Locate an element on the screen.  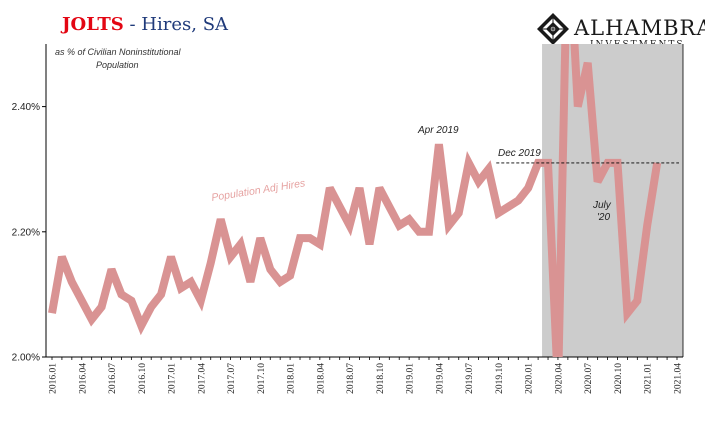
x-tick-label: 2020.07 is located at coordinates (589, 378).